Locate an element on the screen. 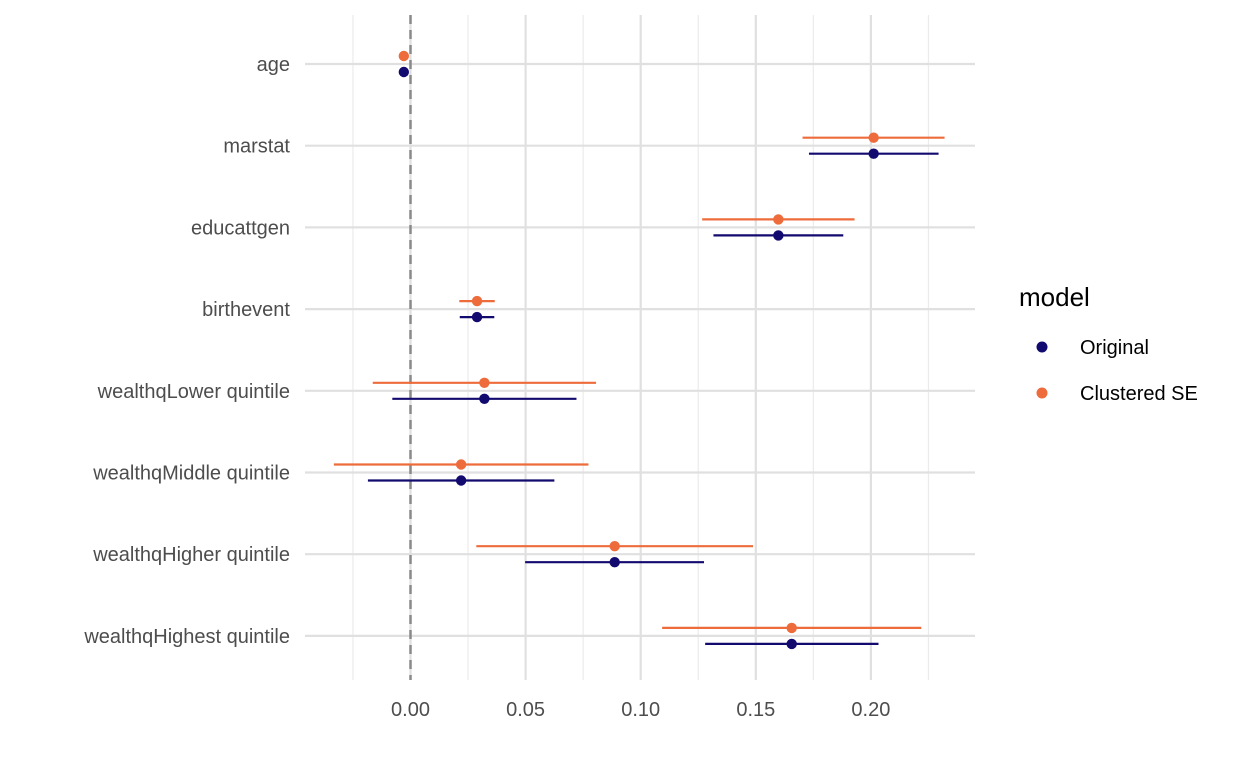 This screenshot has width=1248, height=768. legend-label: Clustered SE is located at coordinates (1139, 394).